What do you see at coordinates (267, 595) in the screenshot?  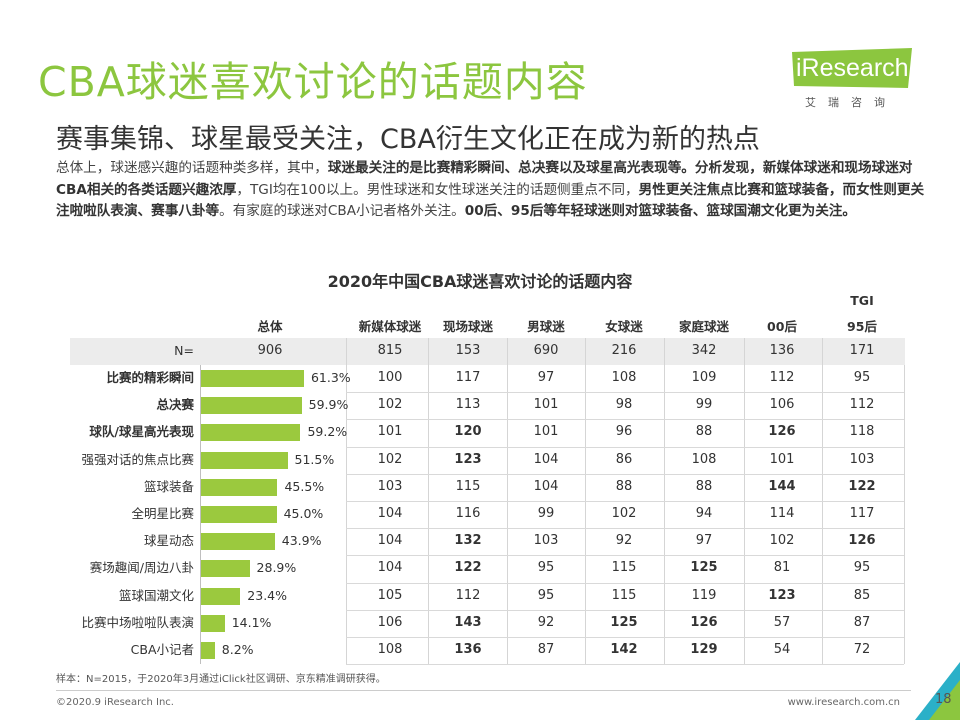 I see `bar-value-label: 23.4%` at bounding box center [267, 595].